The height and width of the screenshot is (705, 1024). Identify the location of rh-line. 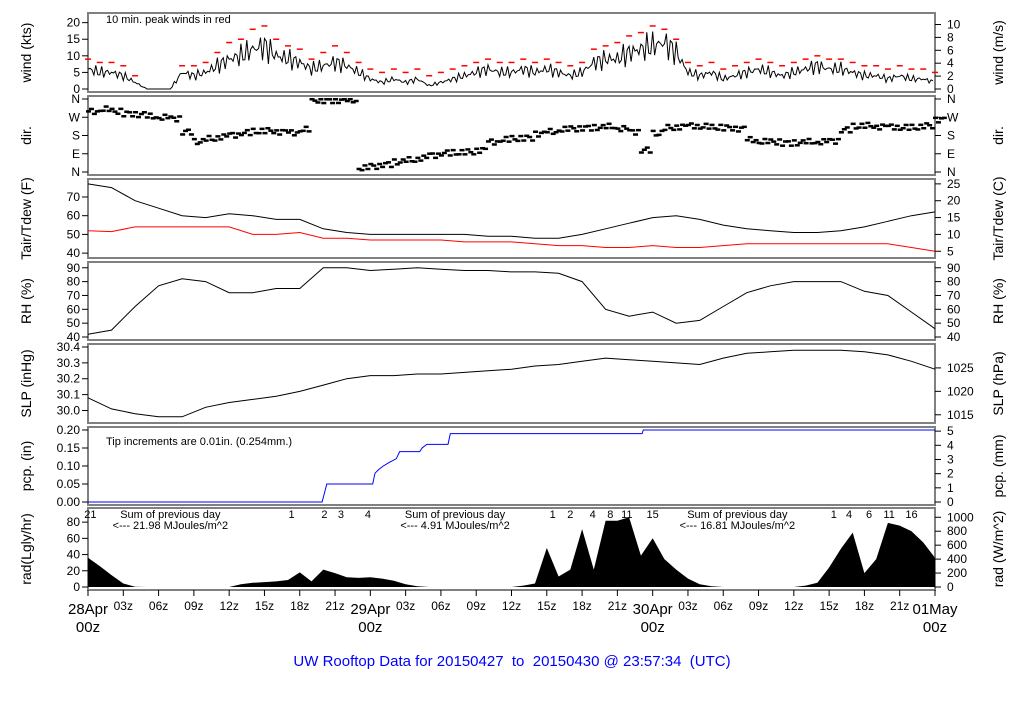
(511, 301).